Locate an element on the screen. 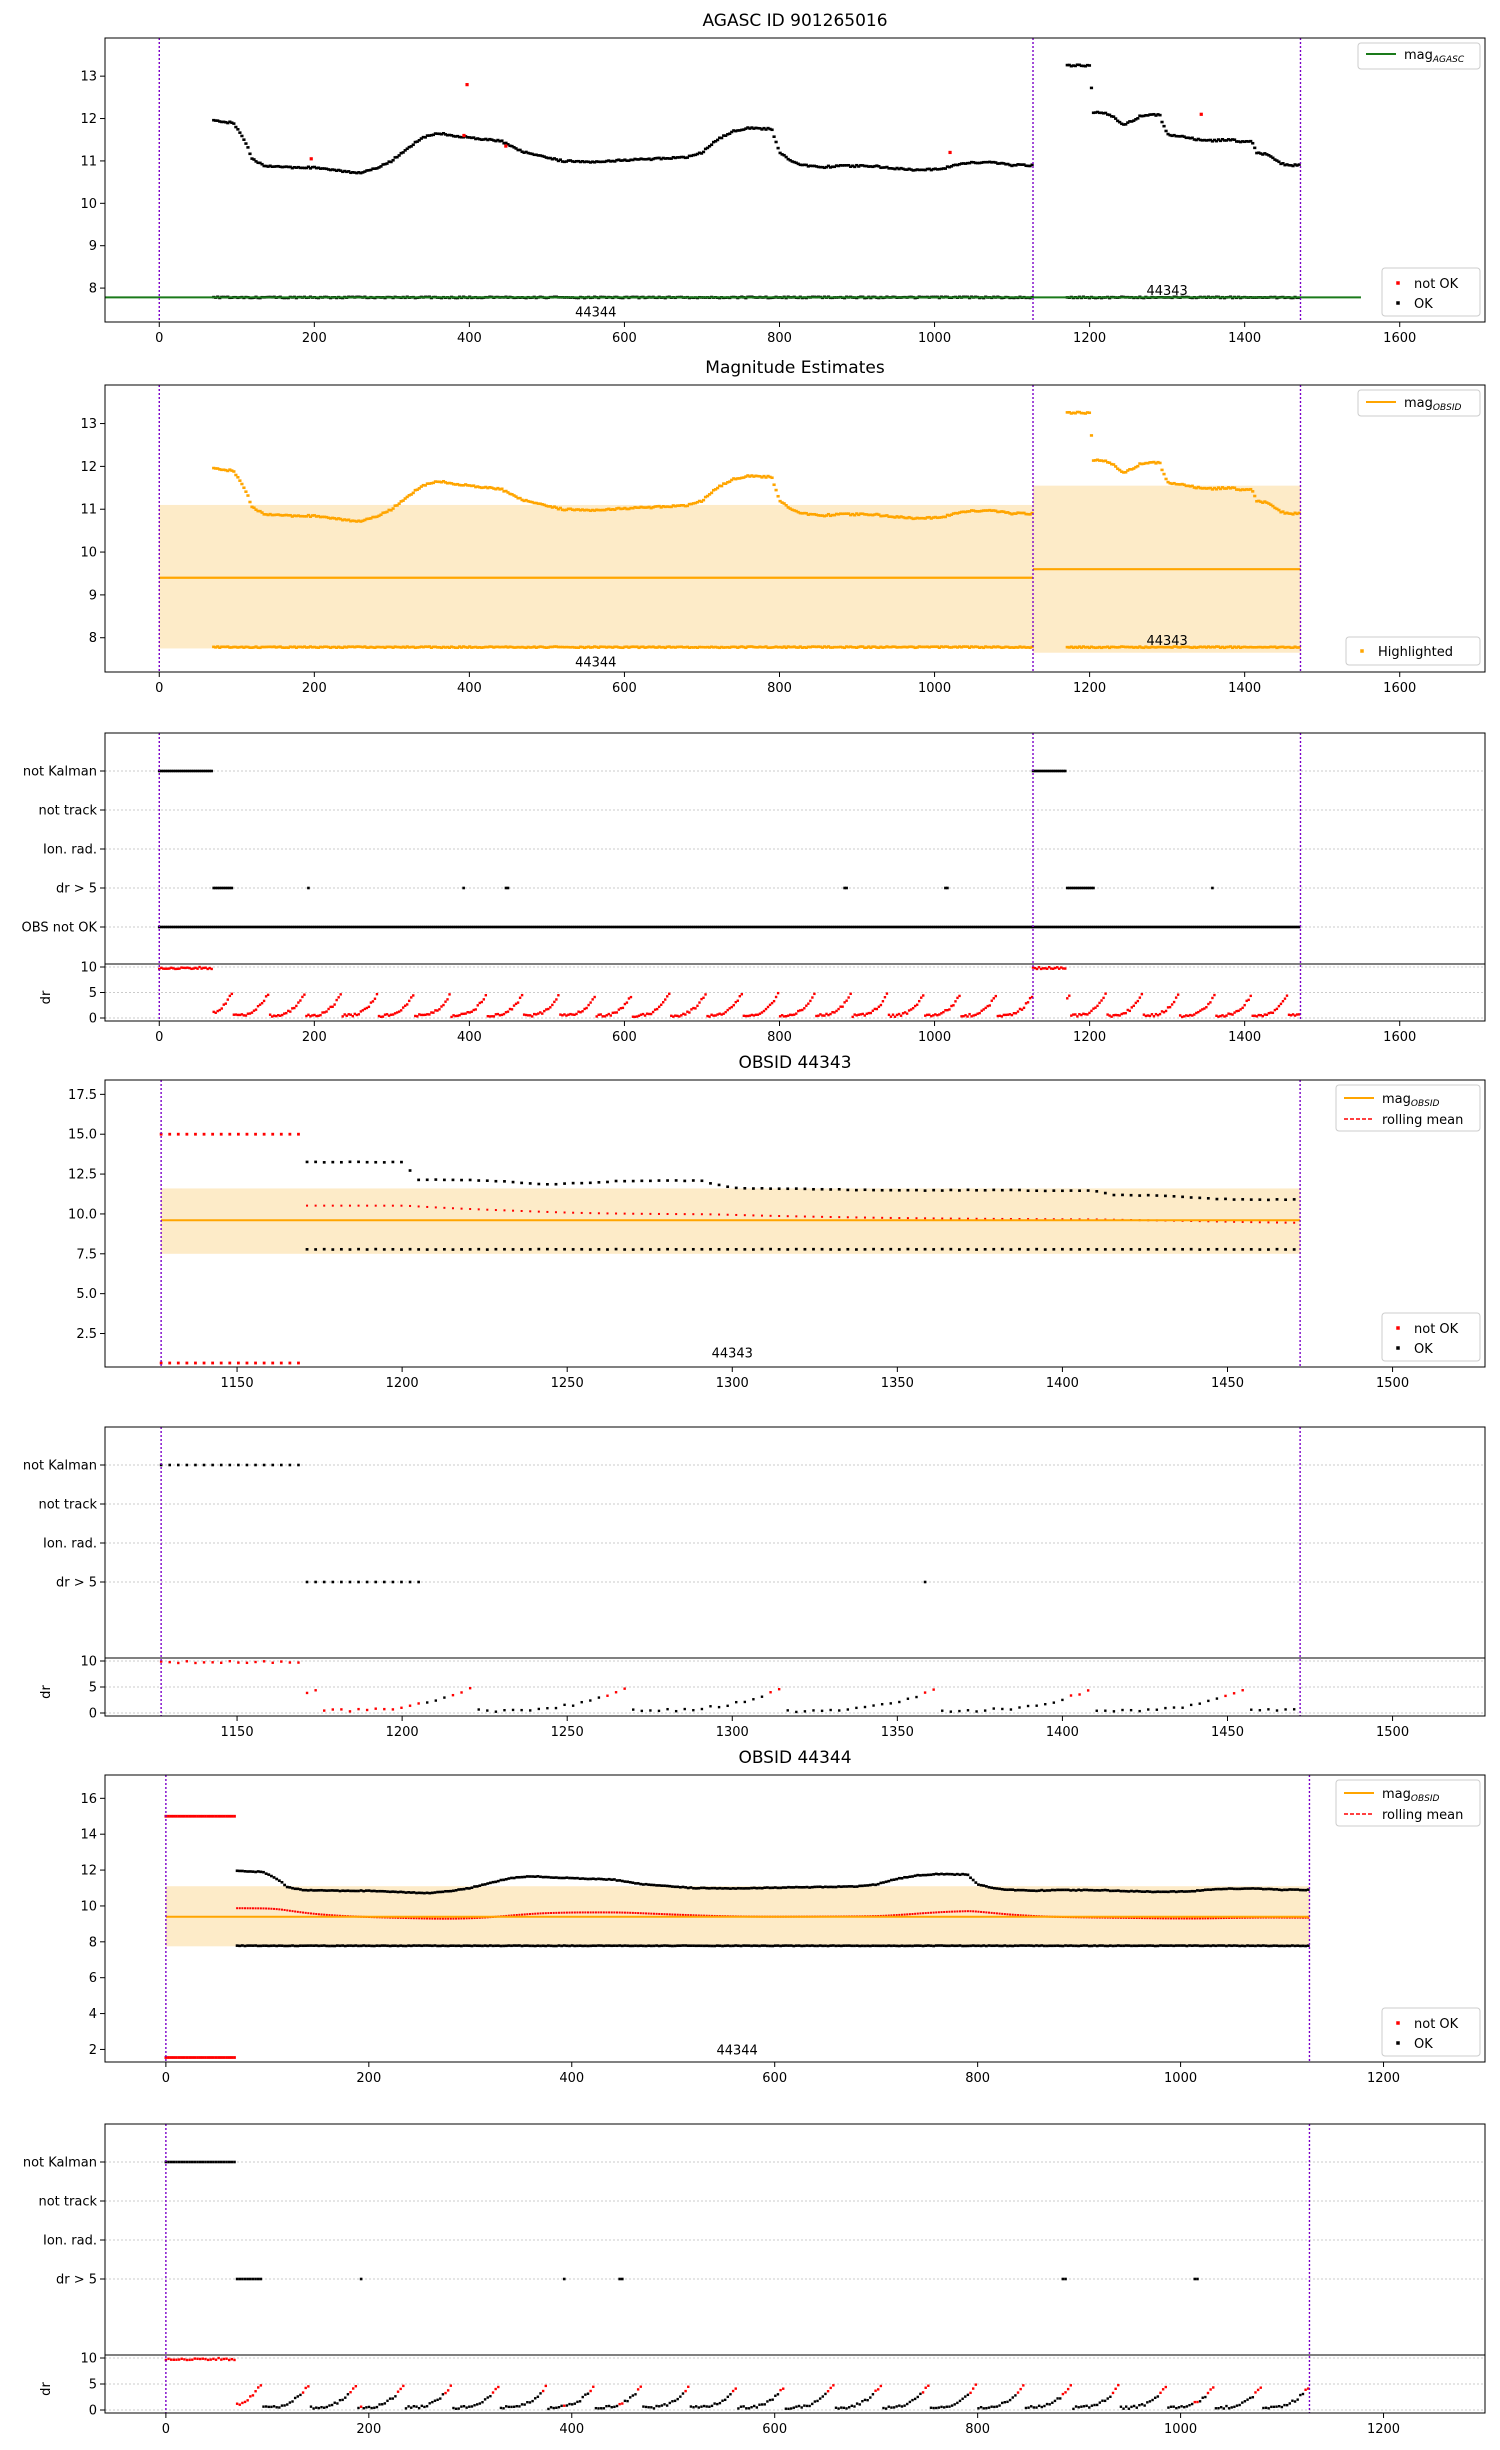 The image size is (1500, 2450). x-tick-label: 1400 is located at coordinates (1244, 1037).